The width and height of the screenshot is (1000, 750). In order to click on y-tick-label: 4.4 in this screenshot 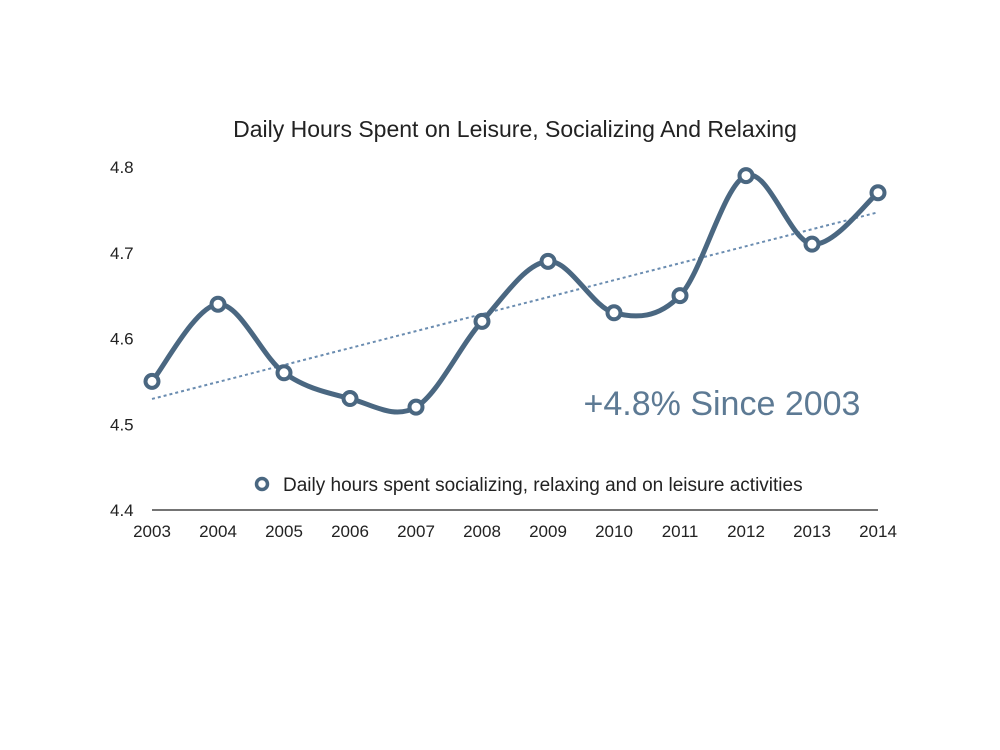, I will do `click(122, 510)`.